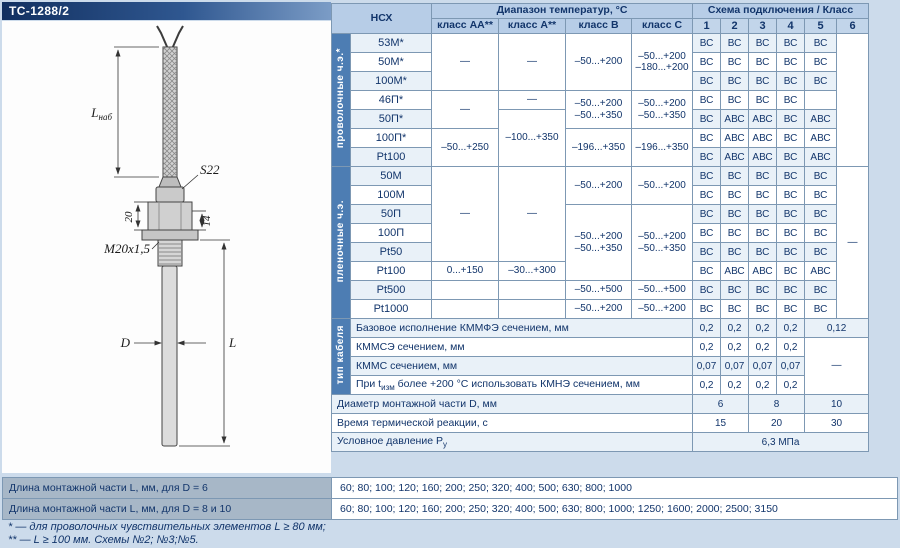 The width and height of the screenshot is (900, 548). What do you see at coordinates (512, 442) in the screenshot?
I see `spec-row-label: Условное давление Ру` at bounding box center [512, 442].